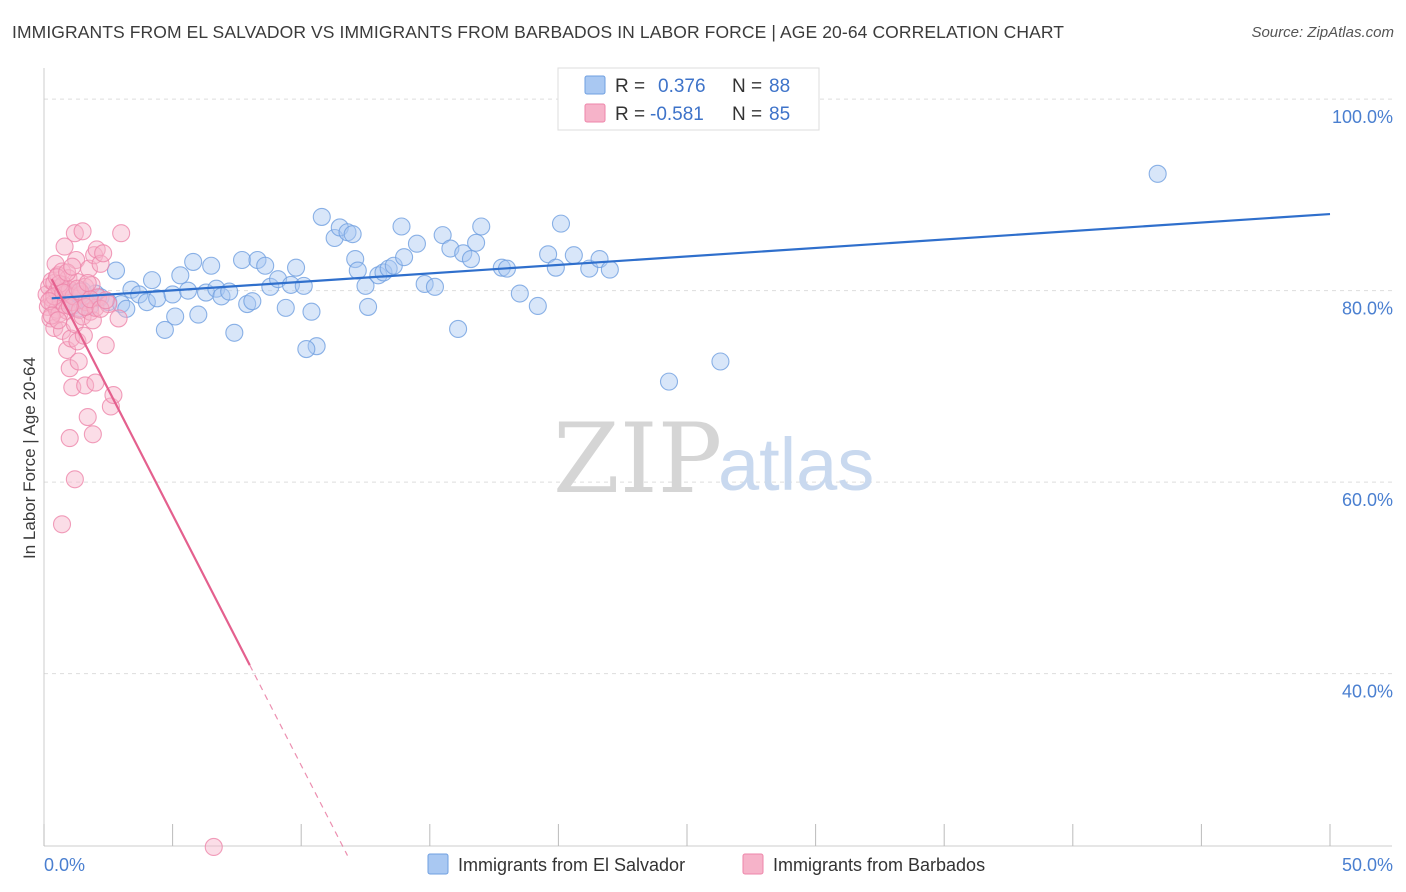 This screenshot has width=1406, height=892. What do you see at coordinates (779, 114) in the screenshot?
I see `stats-n-value-pink: 85` at bounding box center [779, 114].